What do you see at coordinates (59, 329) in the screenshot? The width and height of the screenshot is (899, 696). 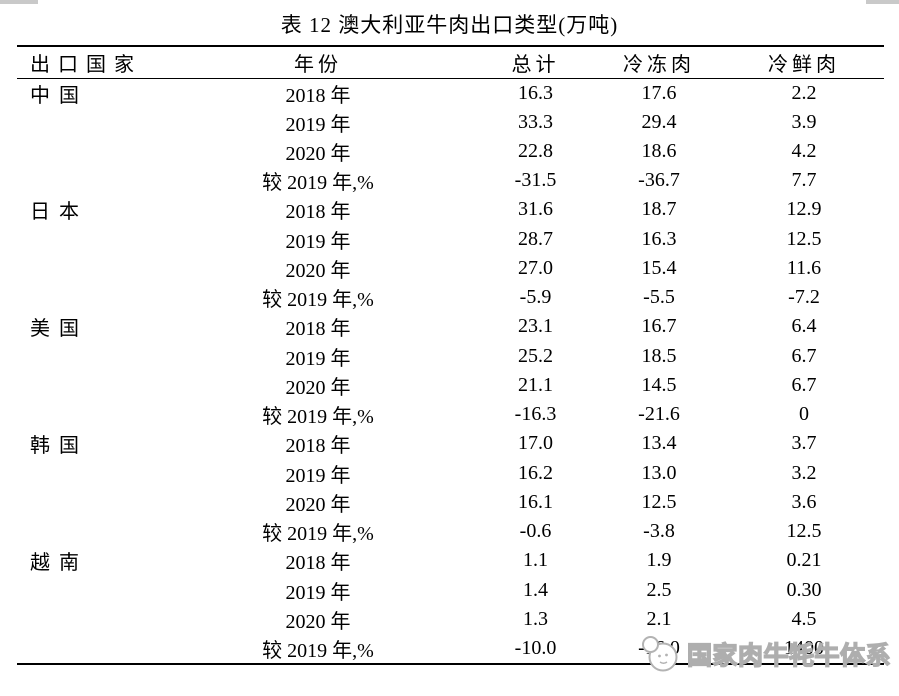 I see `country-cell: 美国` at bounding box center [59, 329].